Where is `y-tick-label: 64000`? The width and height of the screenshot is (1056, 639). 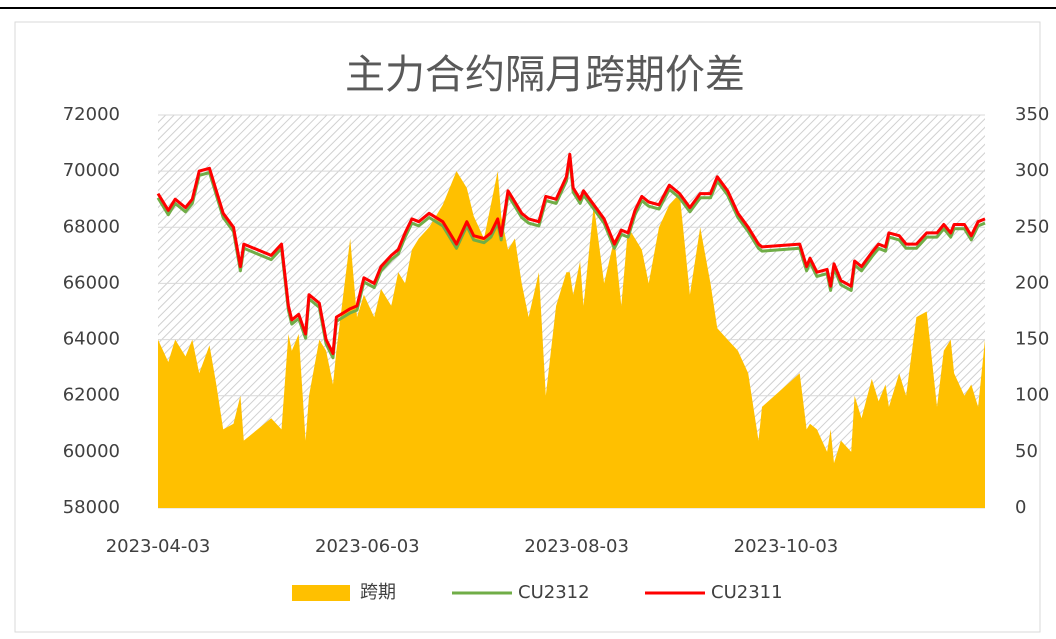
y-tick-label: 64000 is located at coordinates (91, 339).